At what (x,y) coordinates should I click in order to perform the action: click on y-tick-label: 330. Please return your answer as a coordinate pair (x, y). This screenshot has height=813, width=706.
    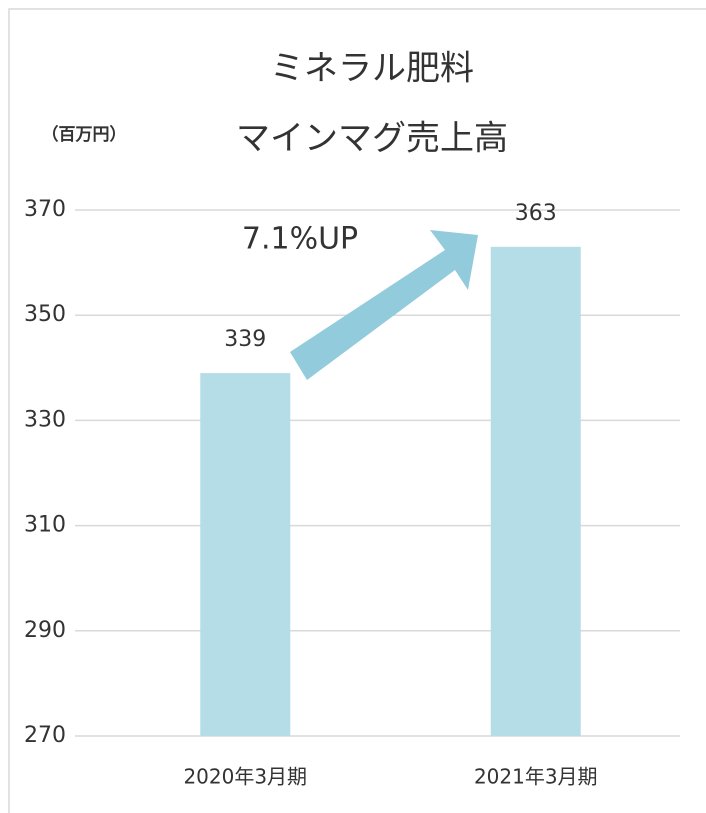
    Looking at the image, I should click on (45, 419).